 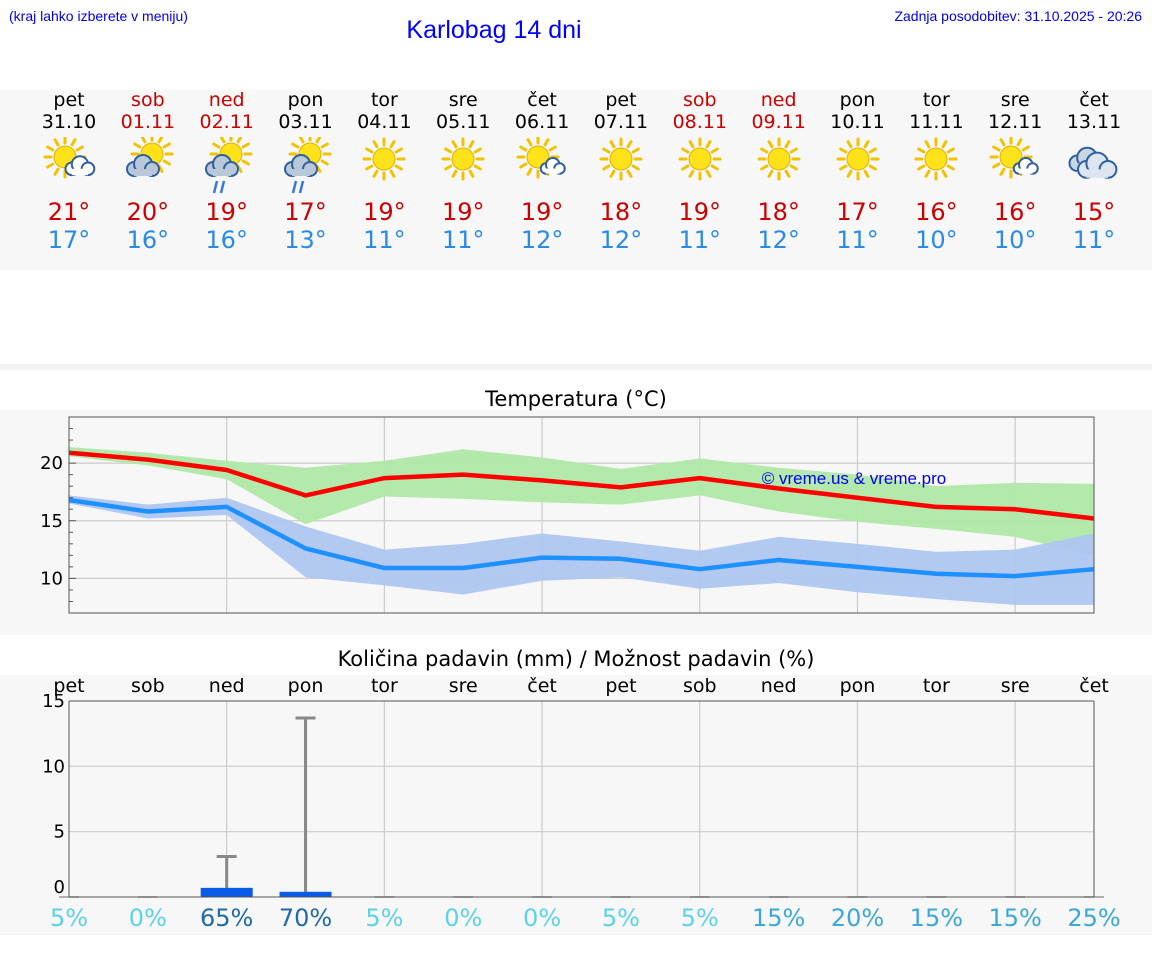 What do you see at coordinates (148, 686) in the screenshot?
I see `precip-day-label: sob` at bounding box center [148, 686].